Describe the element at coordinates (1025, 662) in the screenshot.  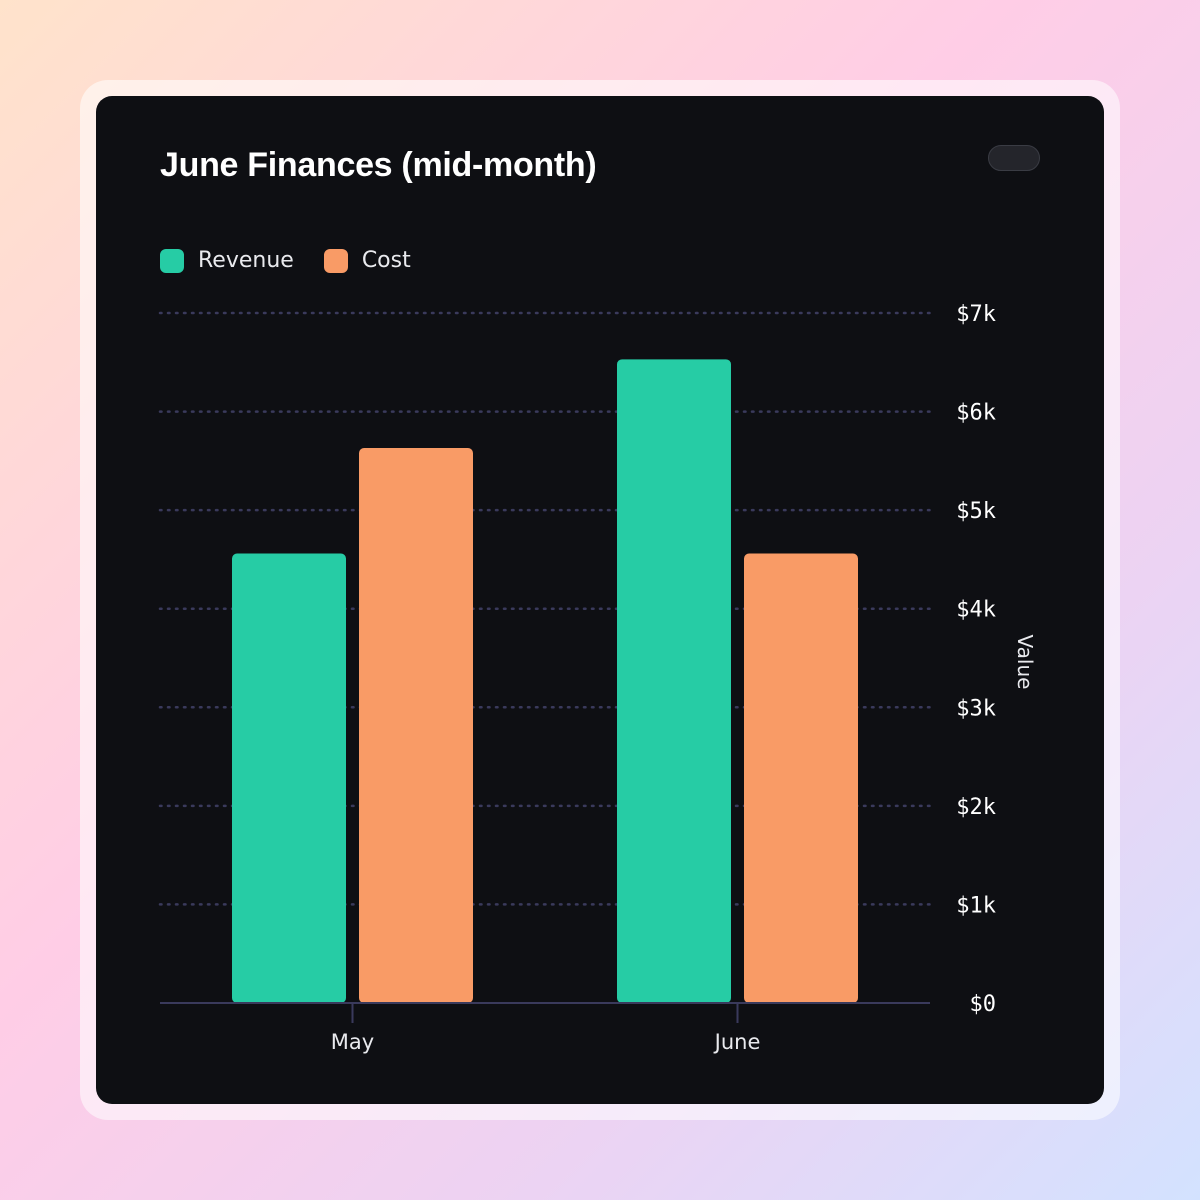
I see `y-axis-title: Value` at that location.